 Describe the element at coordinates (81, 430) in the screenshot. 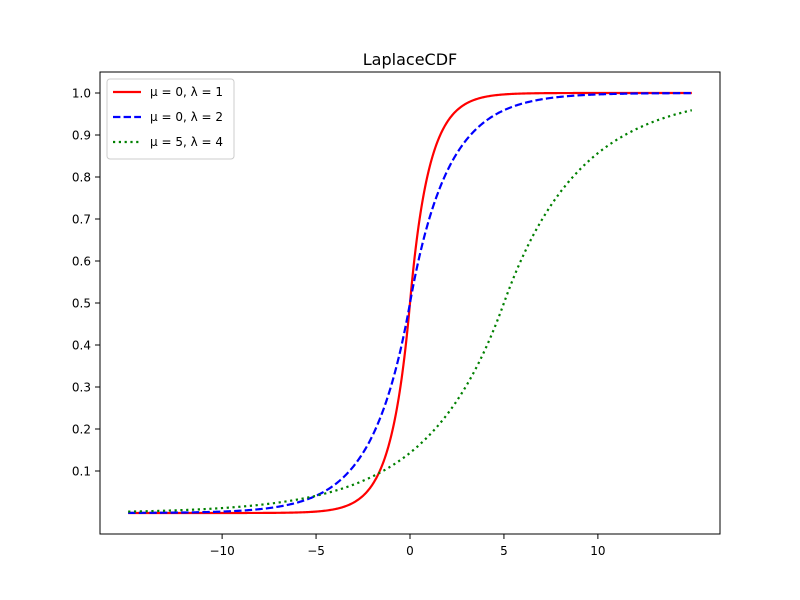

I see `y-tick-label: 0.2` at that location.